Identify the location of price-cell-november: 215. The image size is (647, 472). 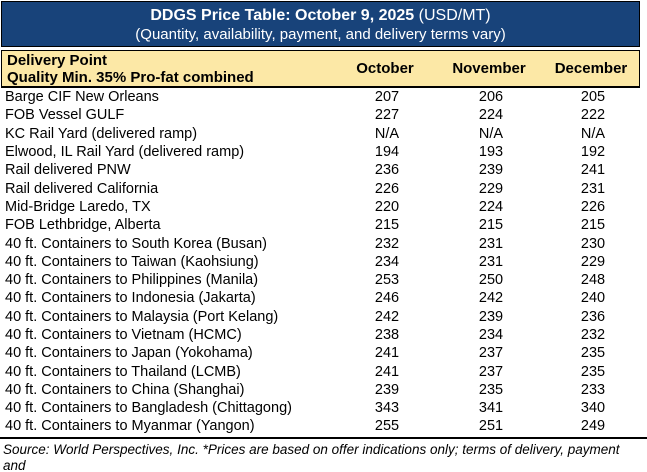
(491, 225).